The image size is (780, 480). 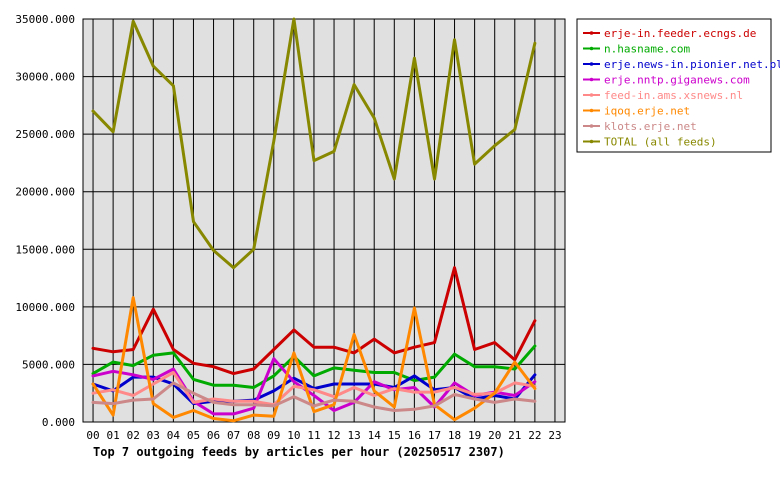 I want to click on y-tick-label: 25000.000, so click(x=45, y=134).